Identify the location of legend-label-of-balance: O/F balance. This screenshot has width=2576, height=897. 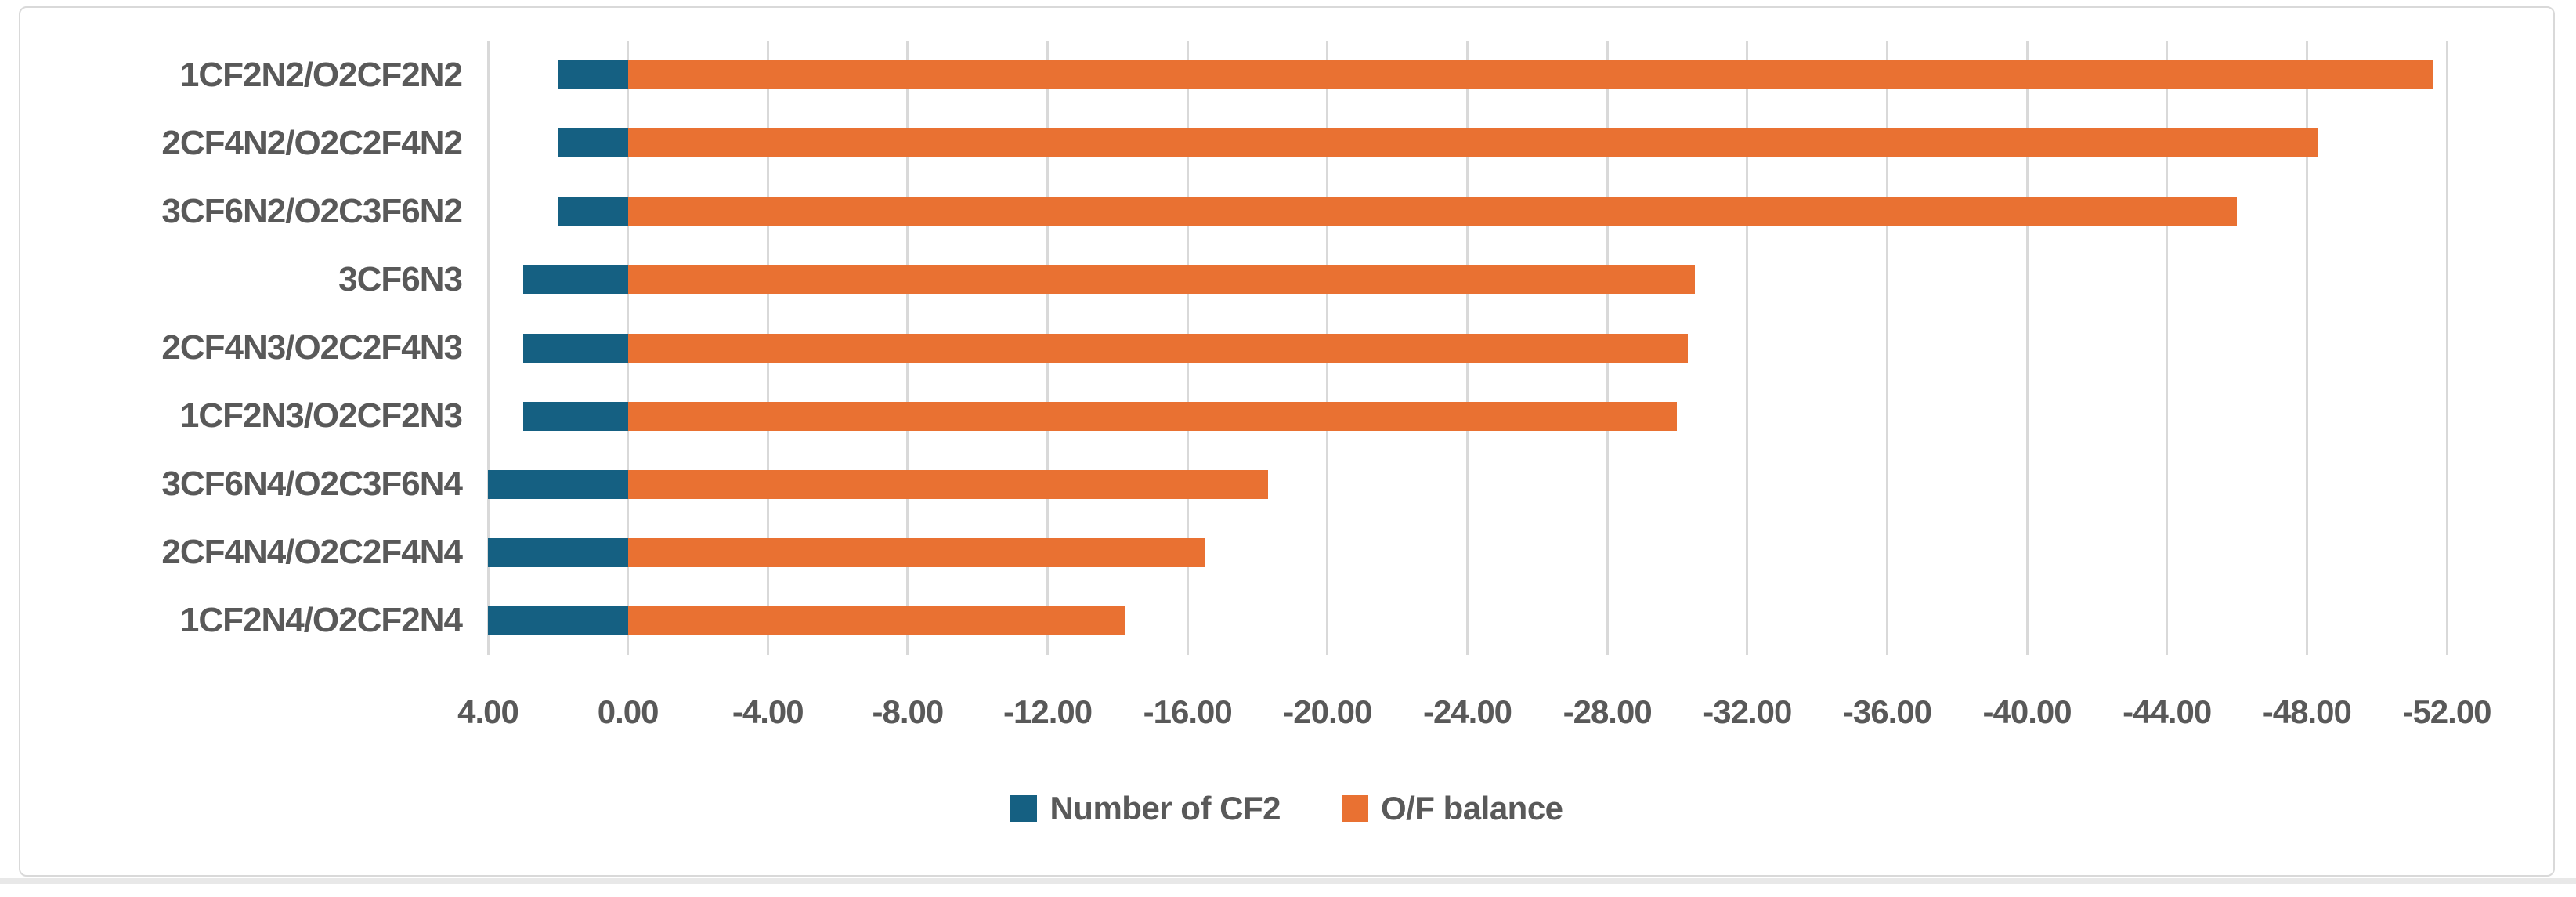
(1471, 808).